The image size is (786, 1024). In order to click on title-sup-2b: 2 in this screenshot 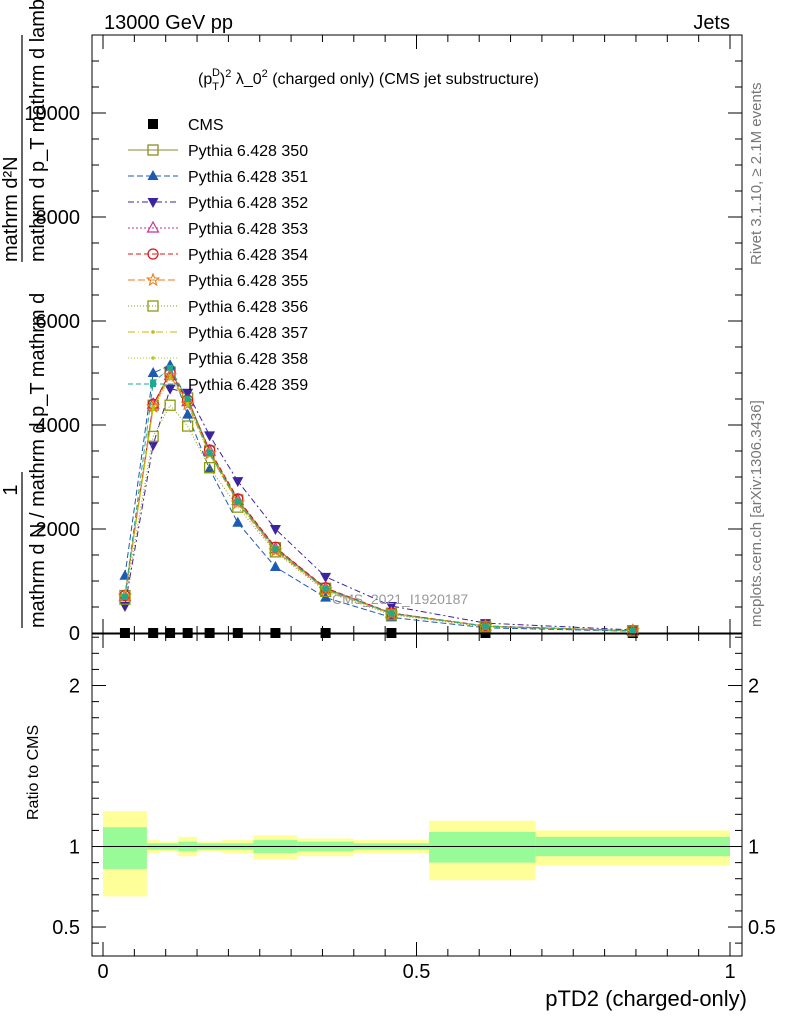, I will do `click(265, 74)`.